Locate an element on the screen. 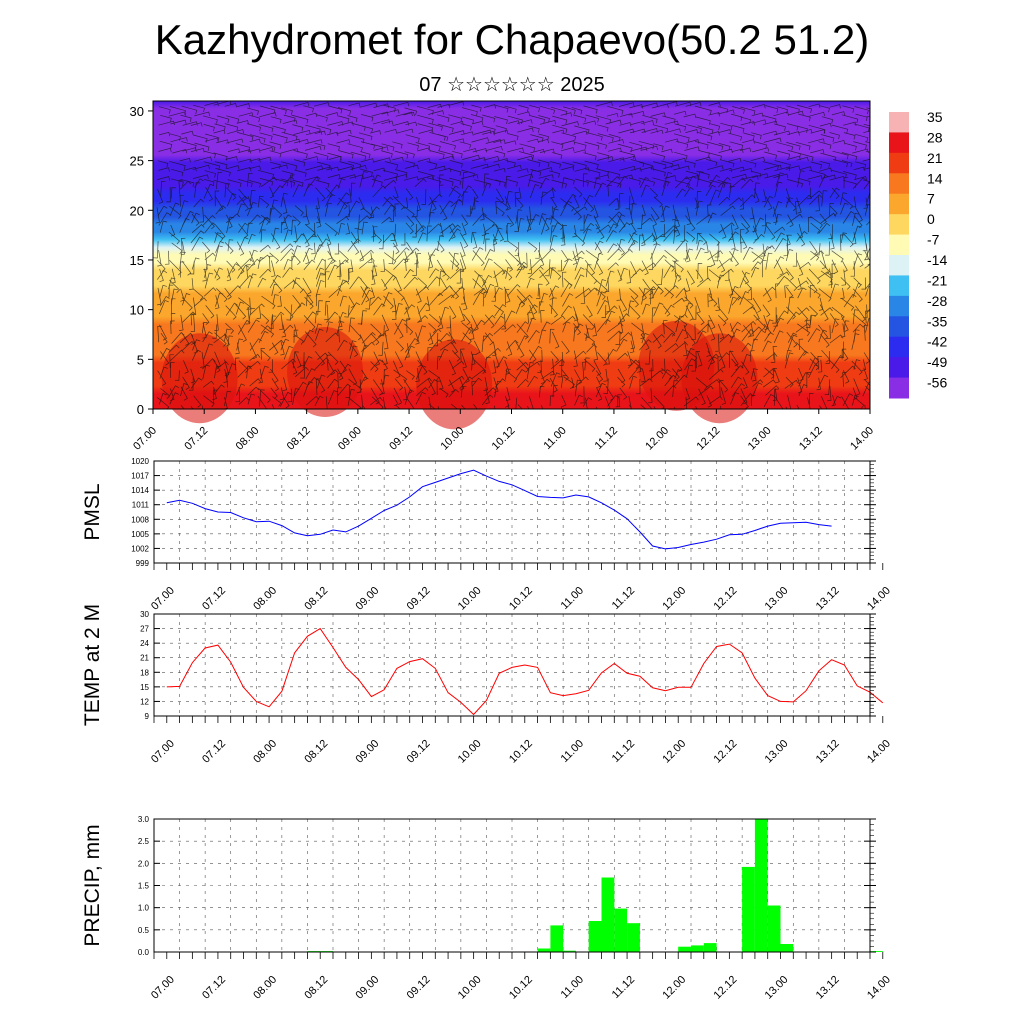 The image size is (1024, 1024). x-tick-label: 09.00 is located at coordinates (350, 439).